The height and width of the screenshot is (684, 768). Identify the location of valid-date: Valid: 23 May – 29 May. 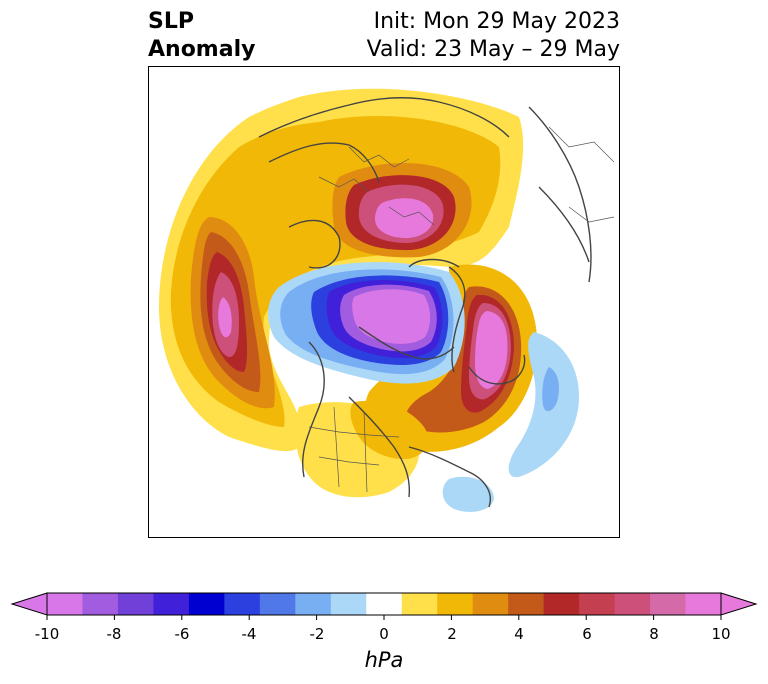
(493, 49).